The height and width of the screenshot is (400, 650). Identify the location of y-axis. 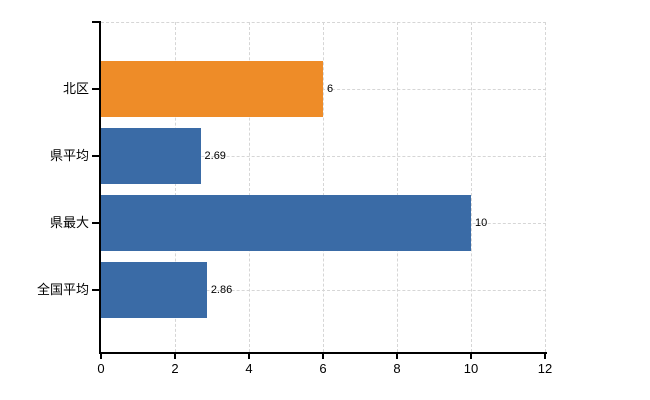
(100, 187).